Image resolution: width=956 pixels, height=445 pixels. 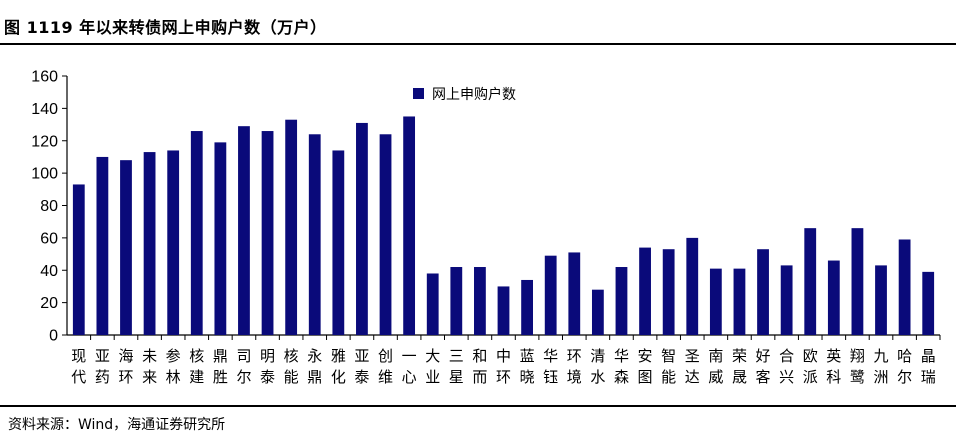 What do you see at coordinates (409, 366) in the screenshot?
I see `category-label: 一心` at bounding box center [409, 366].